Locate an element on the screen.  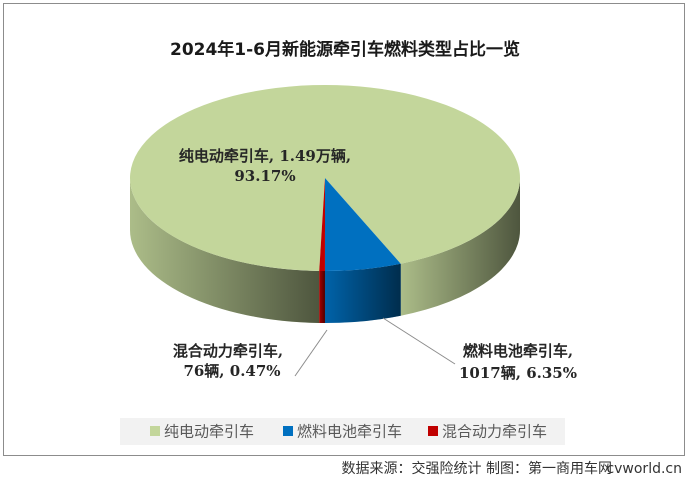
chart-title: 2024年1-6月新能源牵引车燃料类型占比一览 is located at coordinates (345, 49).